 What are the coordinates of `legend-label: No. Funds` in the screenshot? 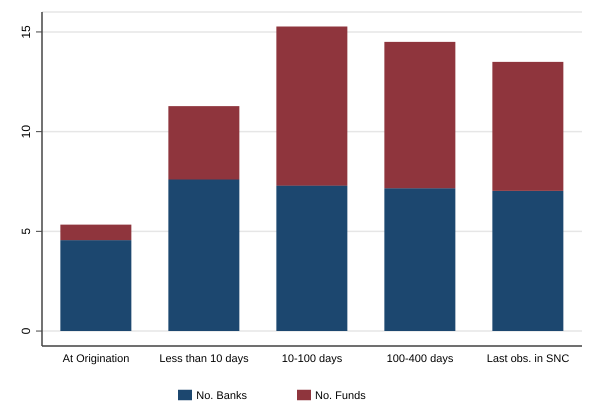 It's located at (340, 396).